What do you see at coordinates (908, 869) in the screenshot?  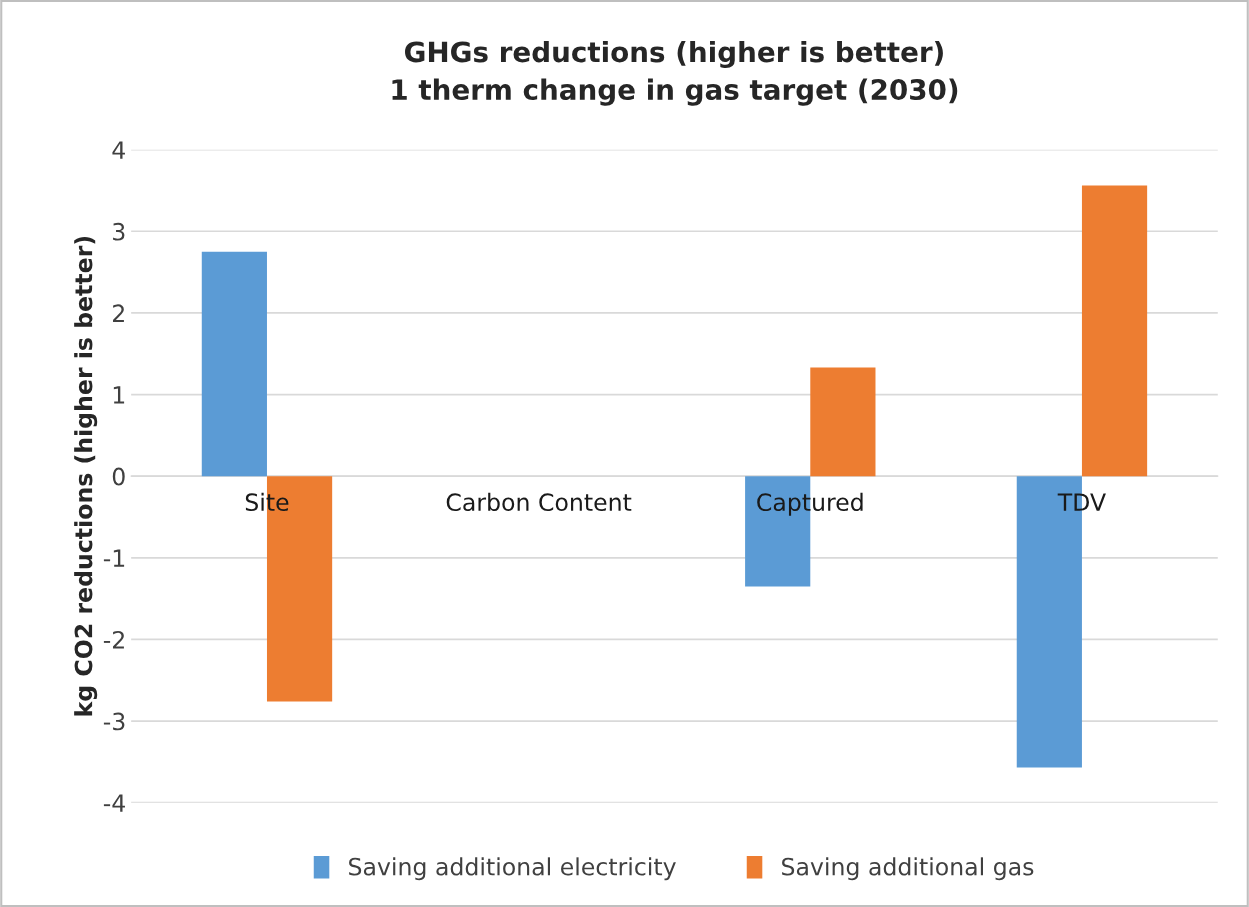 I see `legend-label: Saving additional gas` at bounding box center [908, 869].